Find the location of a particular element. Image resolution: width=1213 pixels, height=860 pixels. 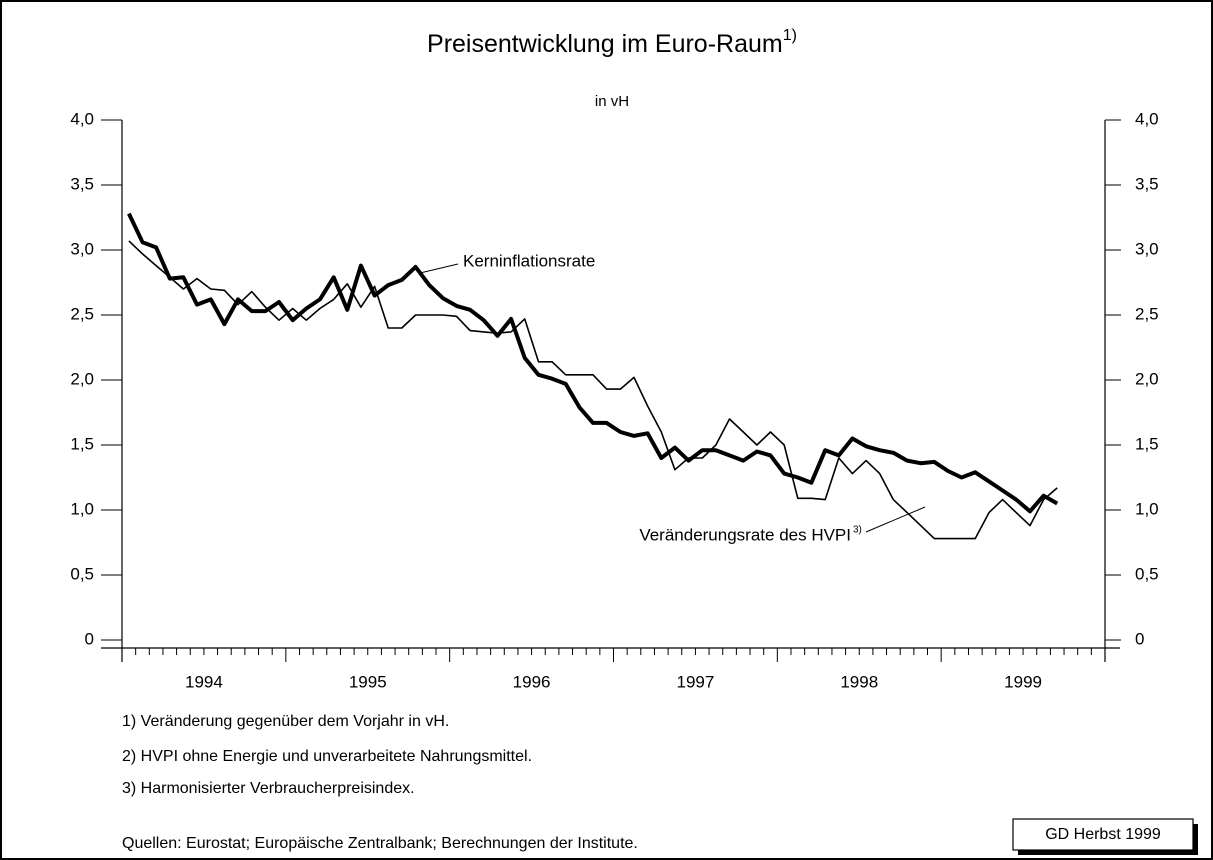

x-tick-label: 1995 is located at coordinates (368, 681).